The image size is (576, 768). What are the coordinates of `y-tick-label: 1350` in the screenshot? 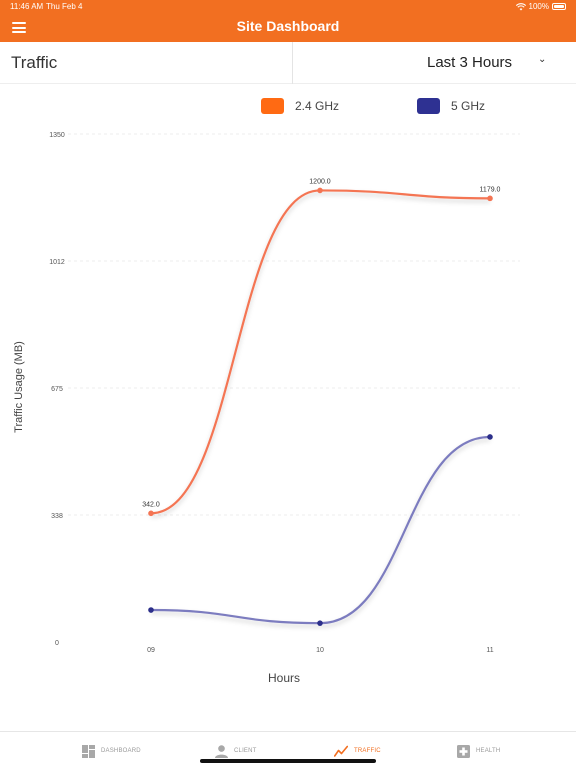 It's located at (57, 135).